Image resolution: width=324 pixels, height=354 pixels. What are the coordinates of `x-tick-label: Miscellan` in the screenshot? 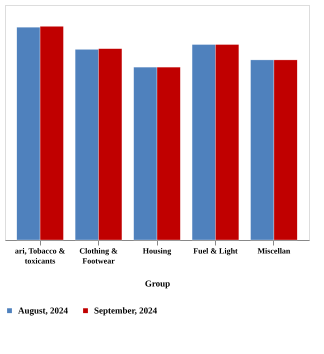 It's located at (274, 251).